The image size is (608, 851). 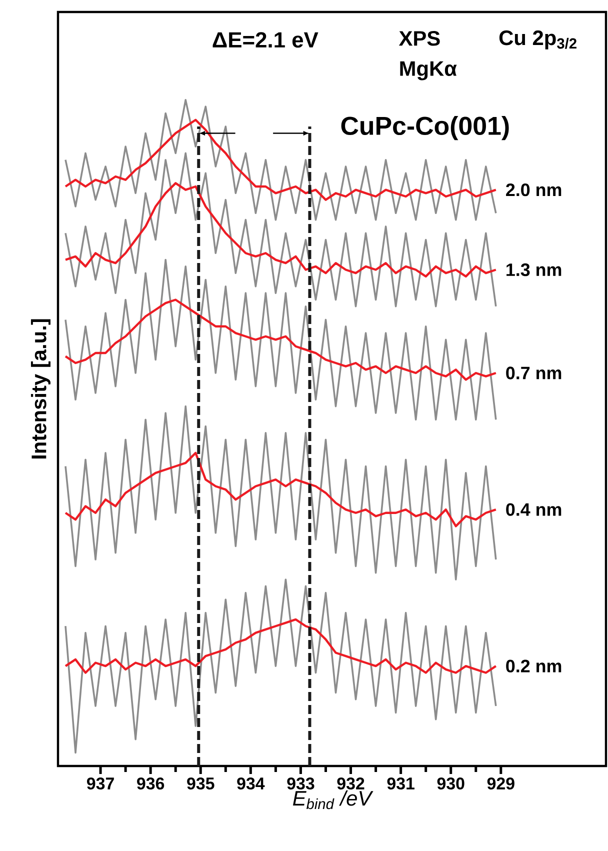 What do you see at coordinates (150, 784) in the screenshot?
I see `x-tick-label: 936` at bounding box center [150, 784].